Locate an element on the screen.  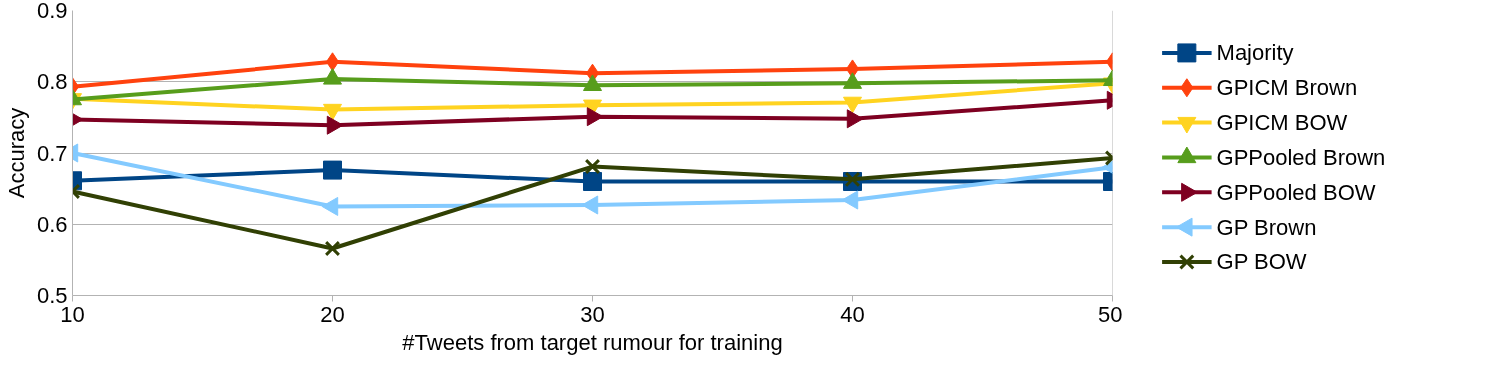
legend-label: GP Brown is located at coordinates (1266, 227).